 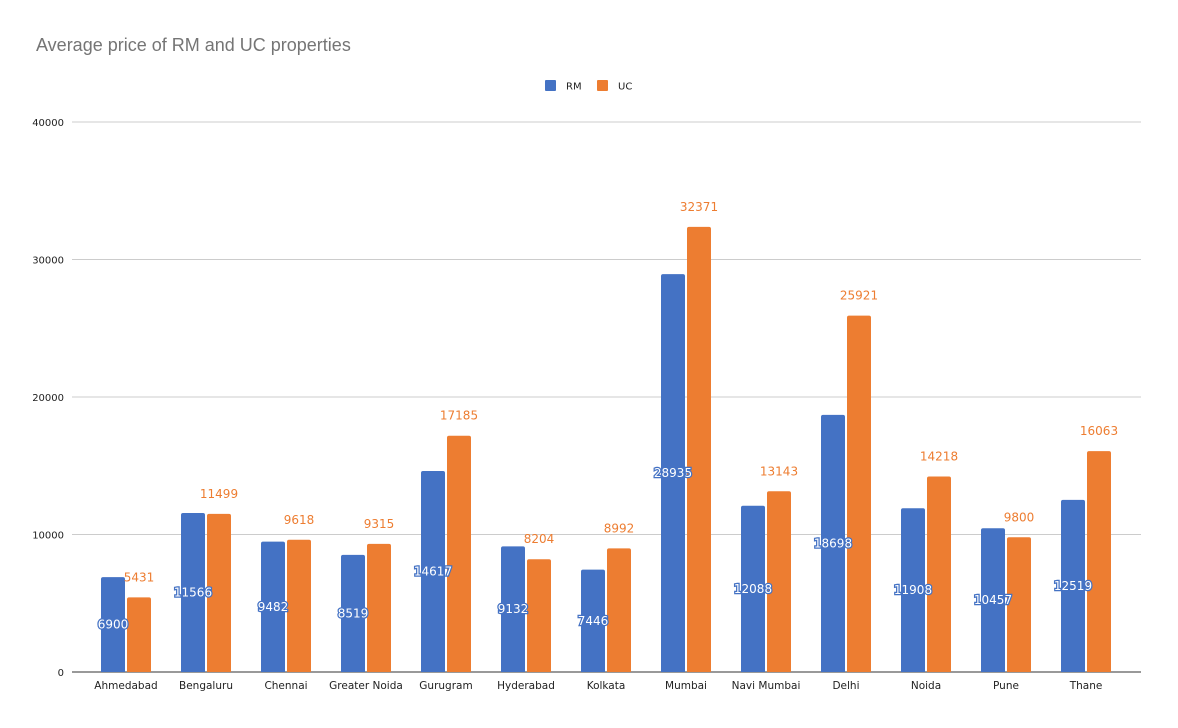 What do you see at coordinates (845, 686) in the screenshot?
I see `x-tick-label: Delhi` at bounding box center [845, 686].